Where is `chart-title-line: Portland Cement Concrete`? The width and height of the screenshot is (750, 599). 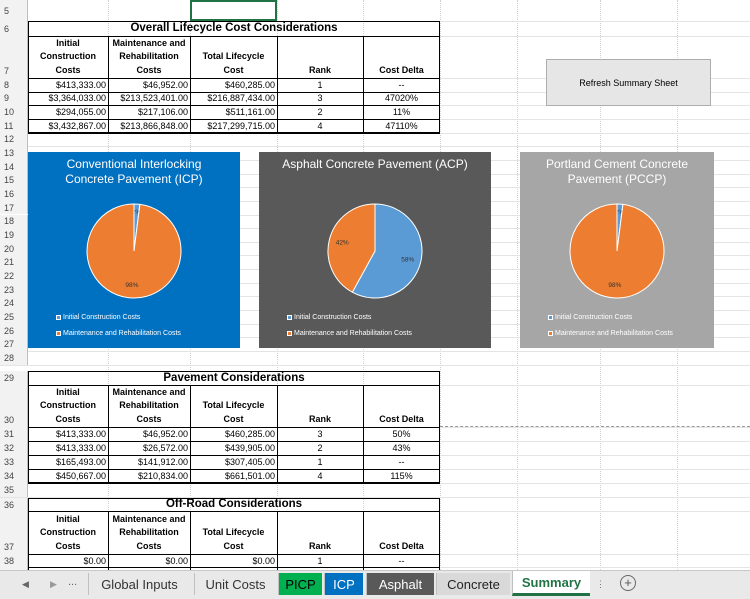
chart-title-line: Portland Cement Concrete is located at coordinates (617, 164).